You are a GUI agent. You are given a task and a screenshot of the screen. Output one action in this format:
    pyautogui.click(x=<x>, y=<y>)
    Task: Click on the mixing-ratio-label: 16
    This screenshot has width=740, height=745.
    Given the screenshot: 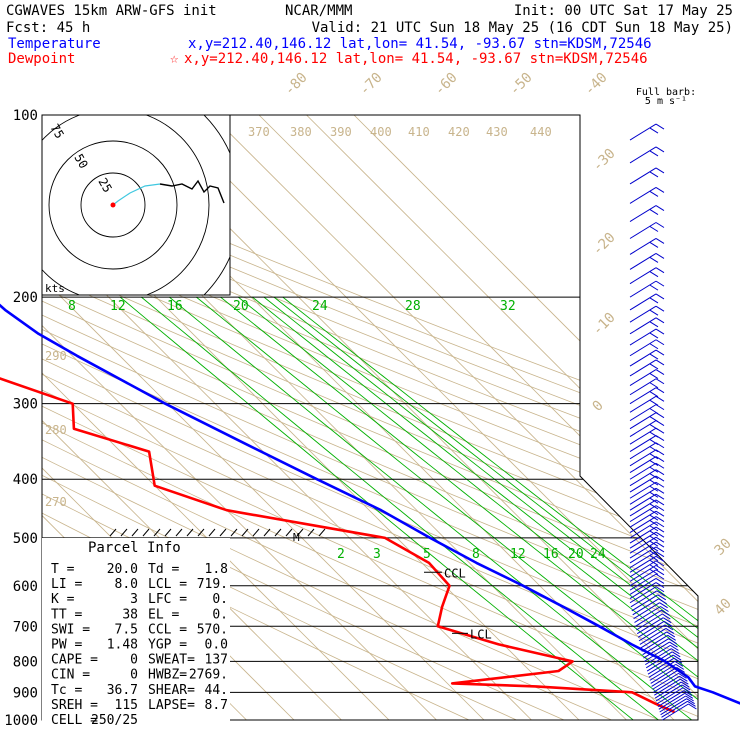 What is the action you would take?
    pyautogui.click(x=175, y=306)
    